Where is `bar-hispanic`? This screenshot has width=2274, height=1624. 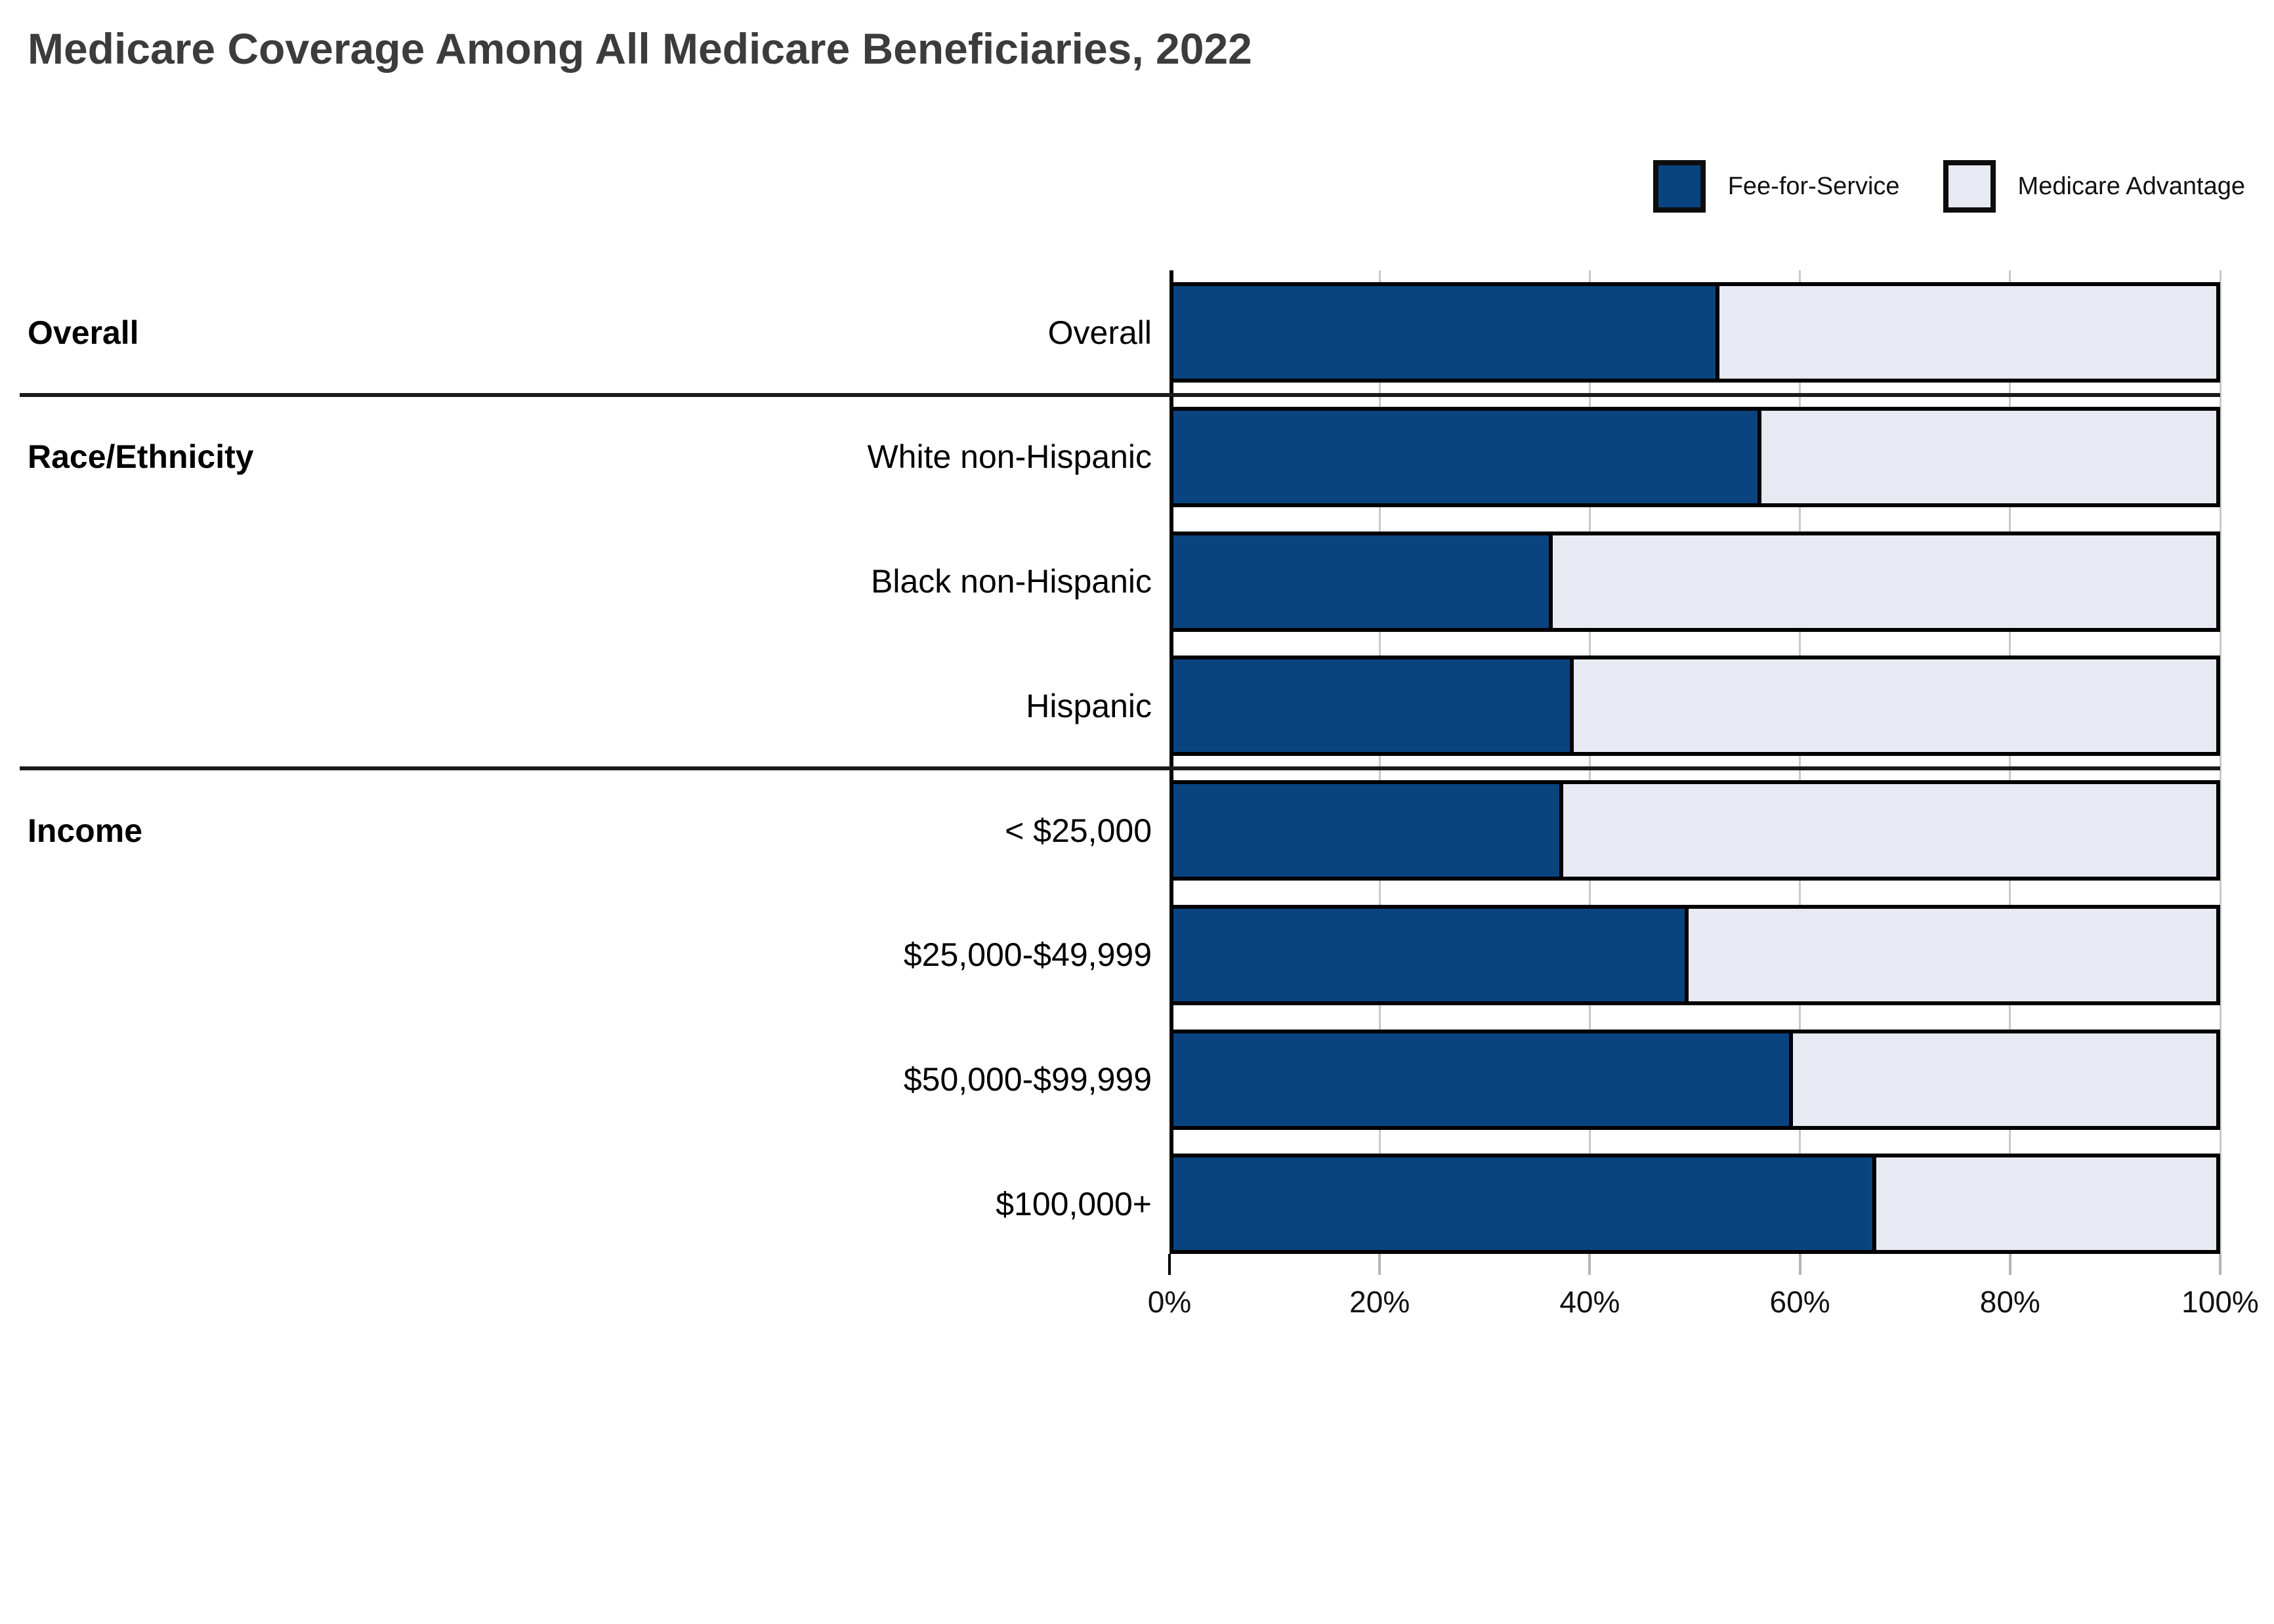 bar-hispanic is located at coordinates (1694, 706).